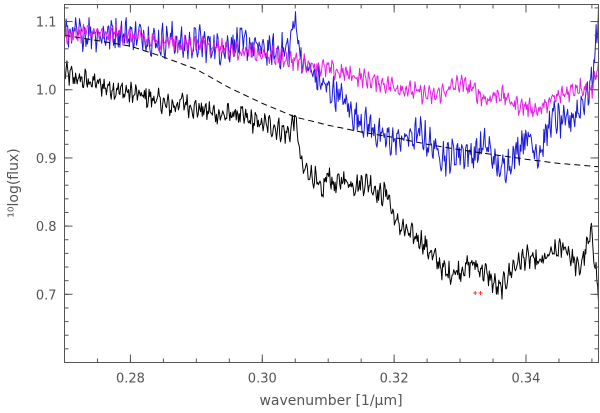  Describe the element at coordinates (46, 159) in the screenshot. I see `y-tick-label: 0.9` at that location.